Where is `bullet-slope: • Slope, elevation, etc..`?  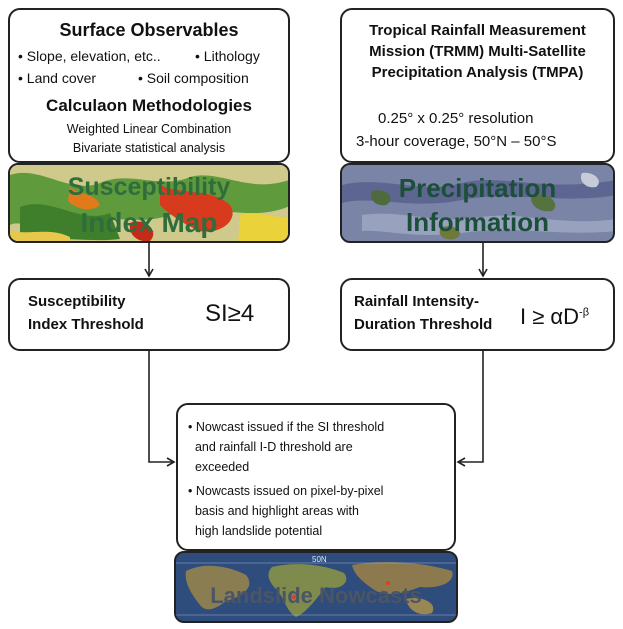
bullet-slope: • Slope, elevation, etc.. is located at coordinates (89, 56).